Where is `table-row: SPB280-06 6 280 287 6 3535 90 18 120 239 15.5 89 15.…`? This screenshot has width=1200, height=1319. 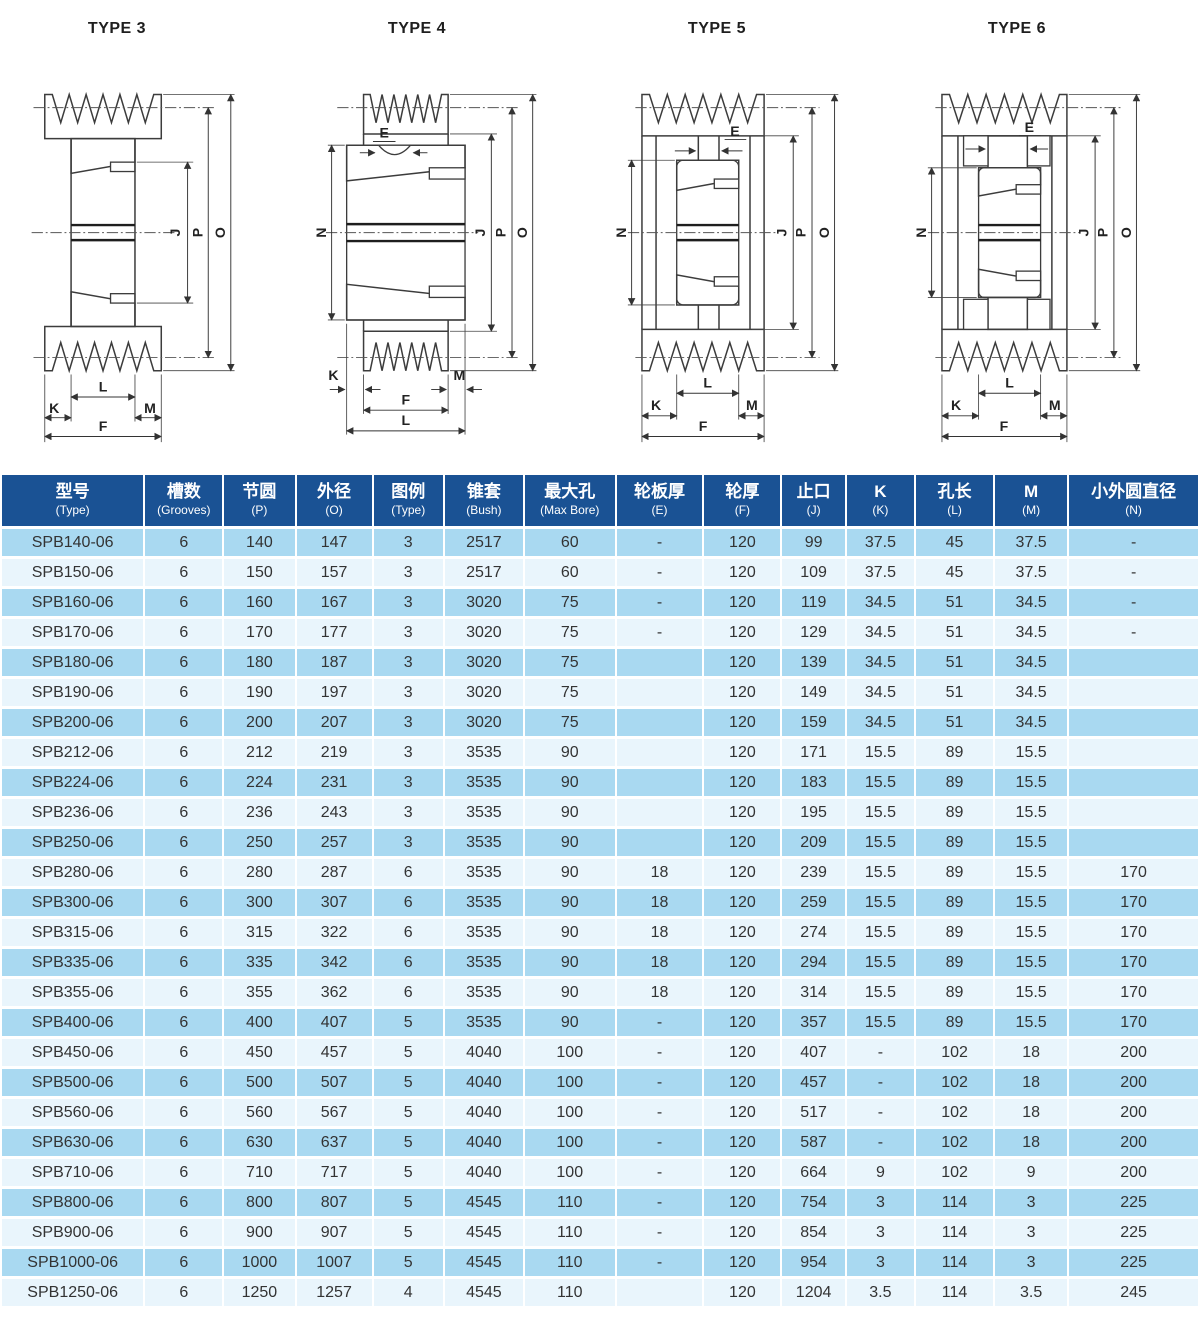
table-row: SPB280-06 6 280 287 6 3535 90 18 120 239 15.5 89 15.… is located at coordinates (600, 872).